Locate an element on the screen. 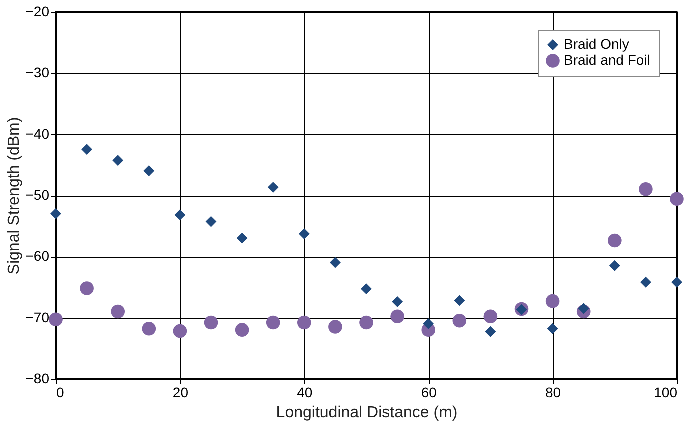 This screenshot has height=425, width=689. y-tick-label: −80 is located at coordinates (38, 378).